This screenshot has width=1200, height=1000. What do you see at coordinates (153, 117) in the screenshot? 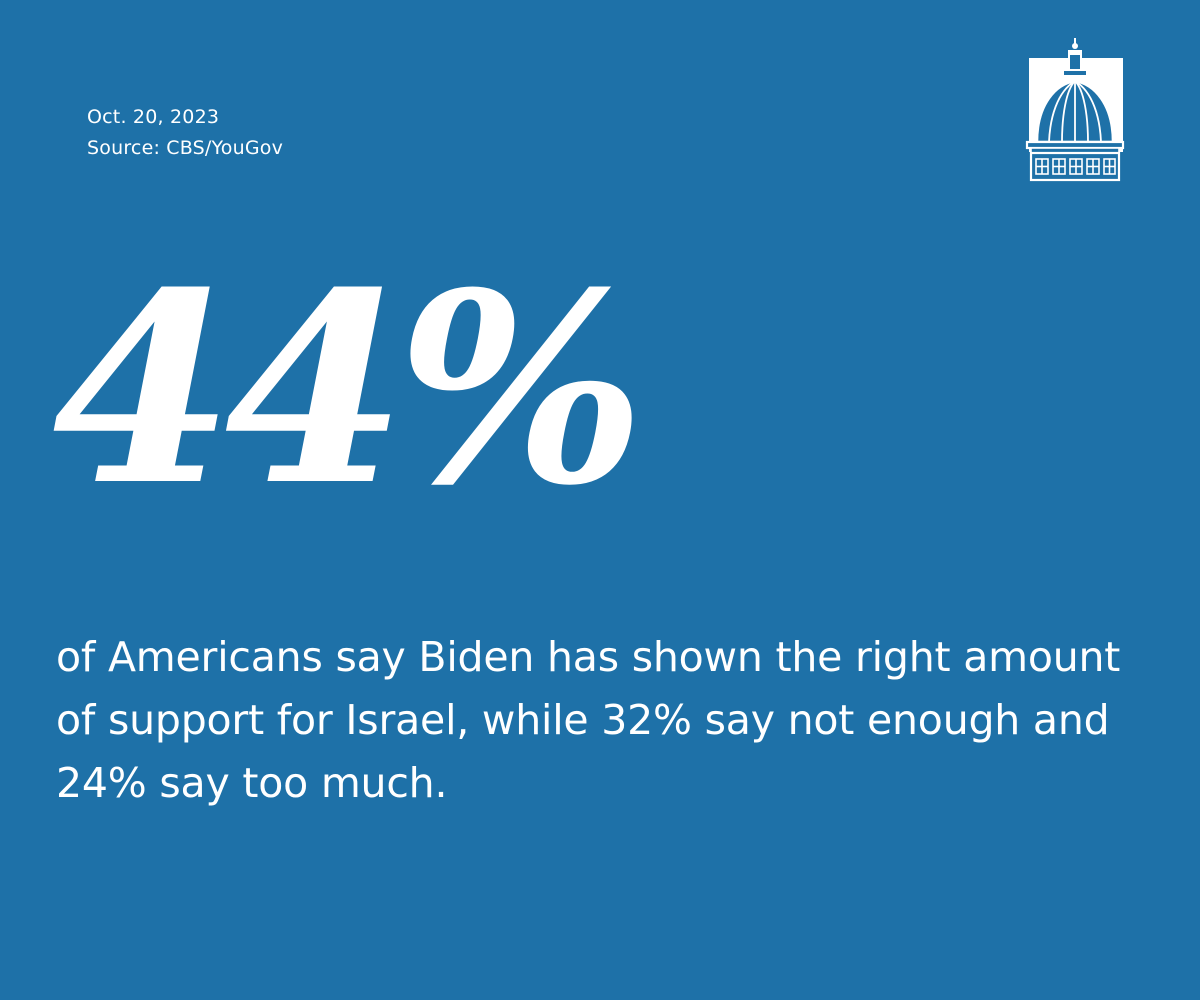
I see `date-label: Oct. 20, 2023` at bounding box center [153, 117].